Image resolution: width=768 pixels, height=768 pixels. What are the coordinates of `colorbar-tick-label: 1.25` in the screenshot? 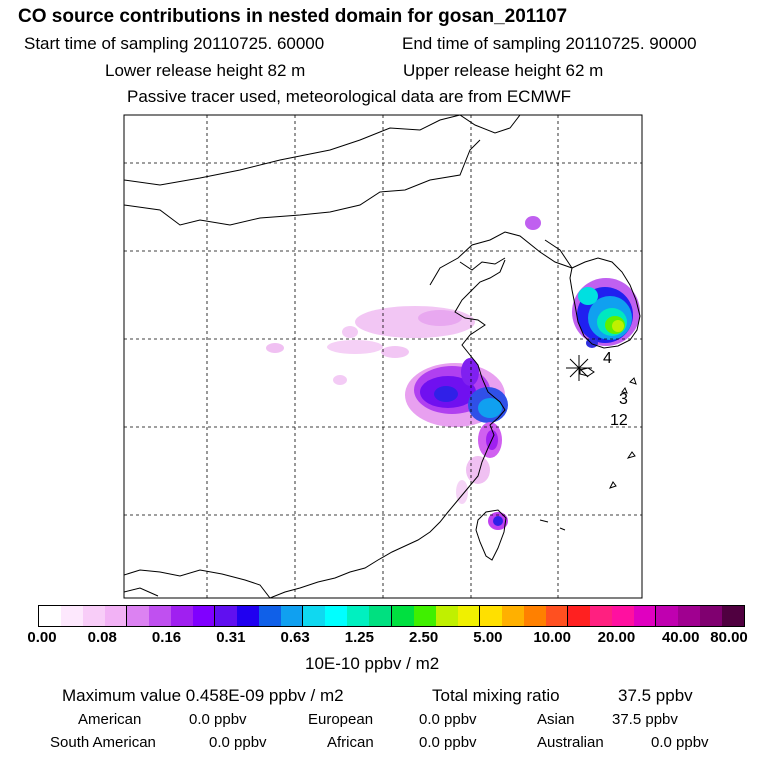 It's located at (359, 637).